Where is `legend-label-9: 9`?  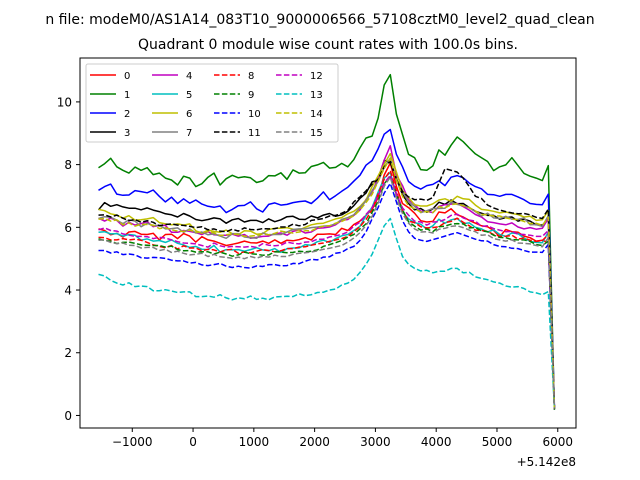
legend-label-9: 9 is located at coordinates (251, 95).